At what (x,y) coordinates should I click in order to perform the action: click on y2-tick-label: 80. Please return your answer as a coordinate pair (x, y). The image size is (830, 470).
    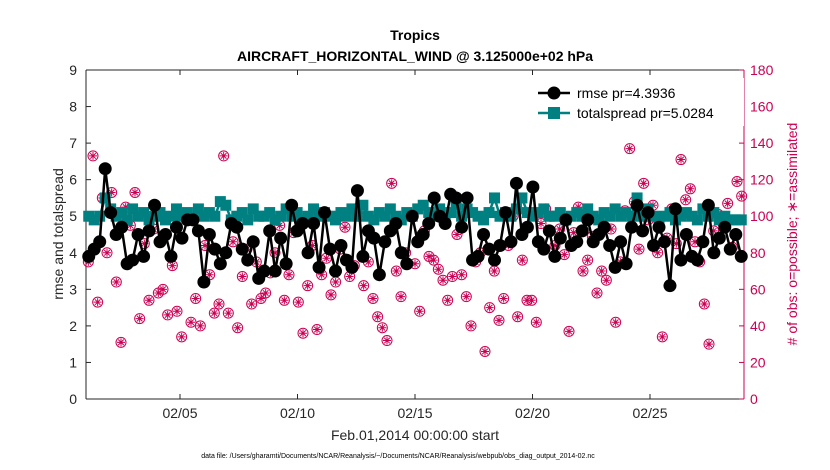
    Looking at the image, I should click on (758, 253).